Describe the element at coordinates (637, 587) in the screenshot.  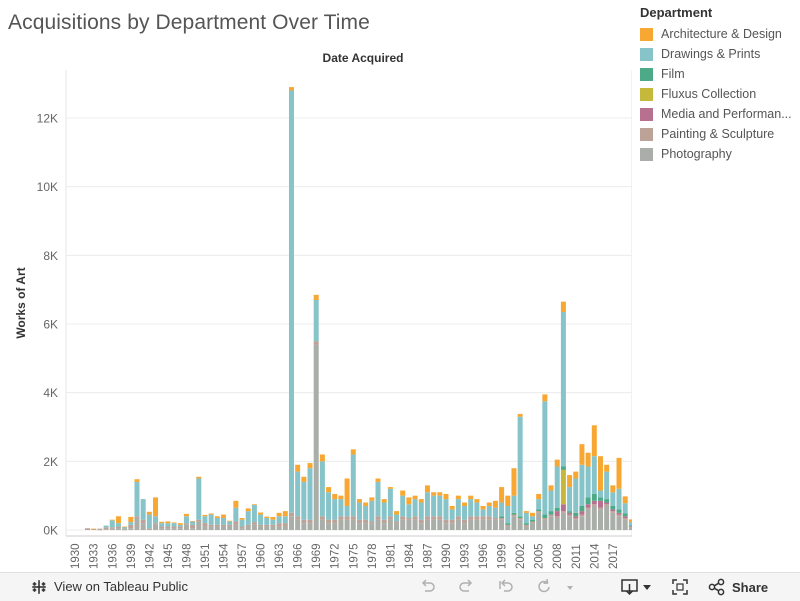
I see `download-icon` at that location.